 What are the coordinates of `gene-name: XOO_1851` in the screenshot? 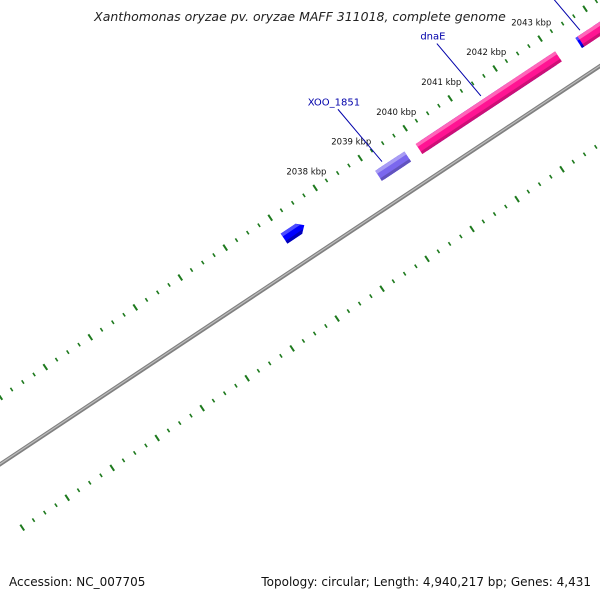 It's located at (334, 102).